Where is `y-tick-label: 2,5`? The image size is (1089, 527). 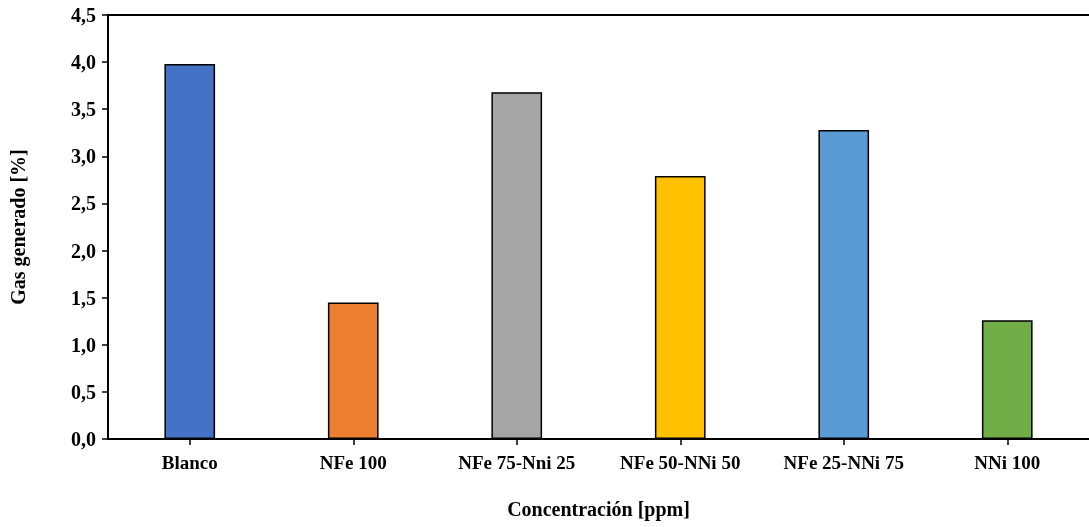
y-tick-label: 2,5 is located at coordinates (83, 203).